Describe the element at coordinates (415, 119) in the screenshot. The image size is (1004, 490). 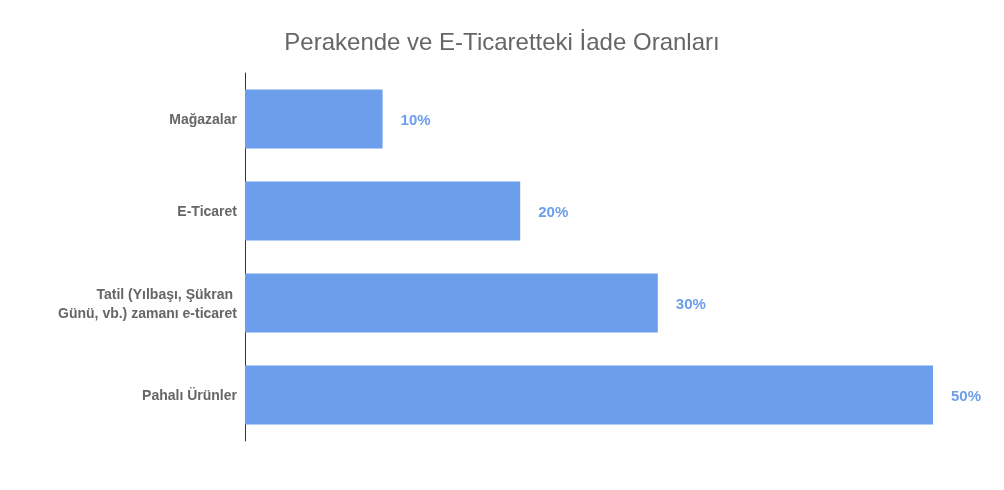
I see `data-label: 10%` at that location.